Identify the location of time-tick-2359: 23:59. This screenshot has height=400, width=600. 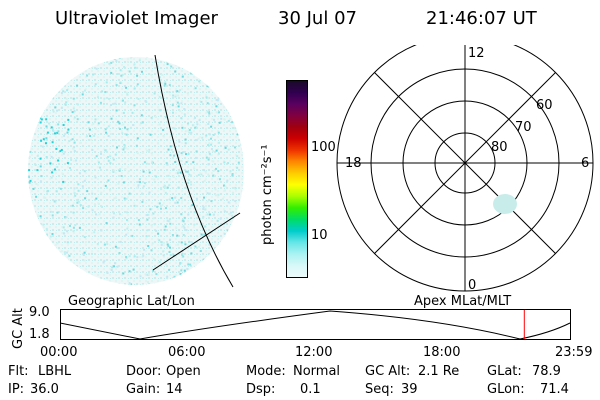
(574, 352).